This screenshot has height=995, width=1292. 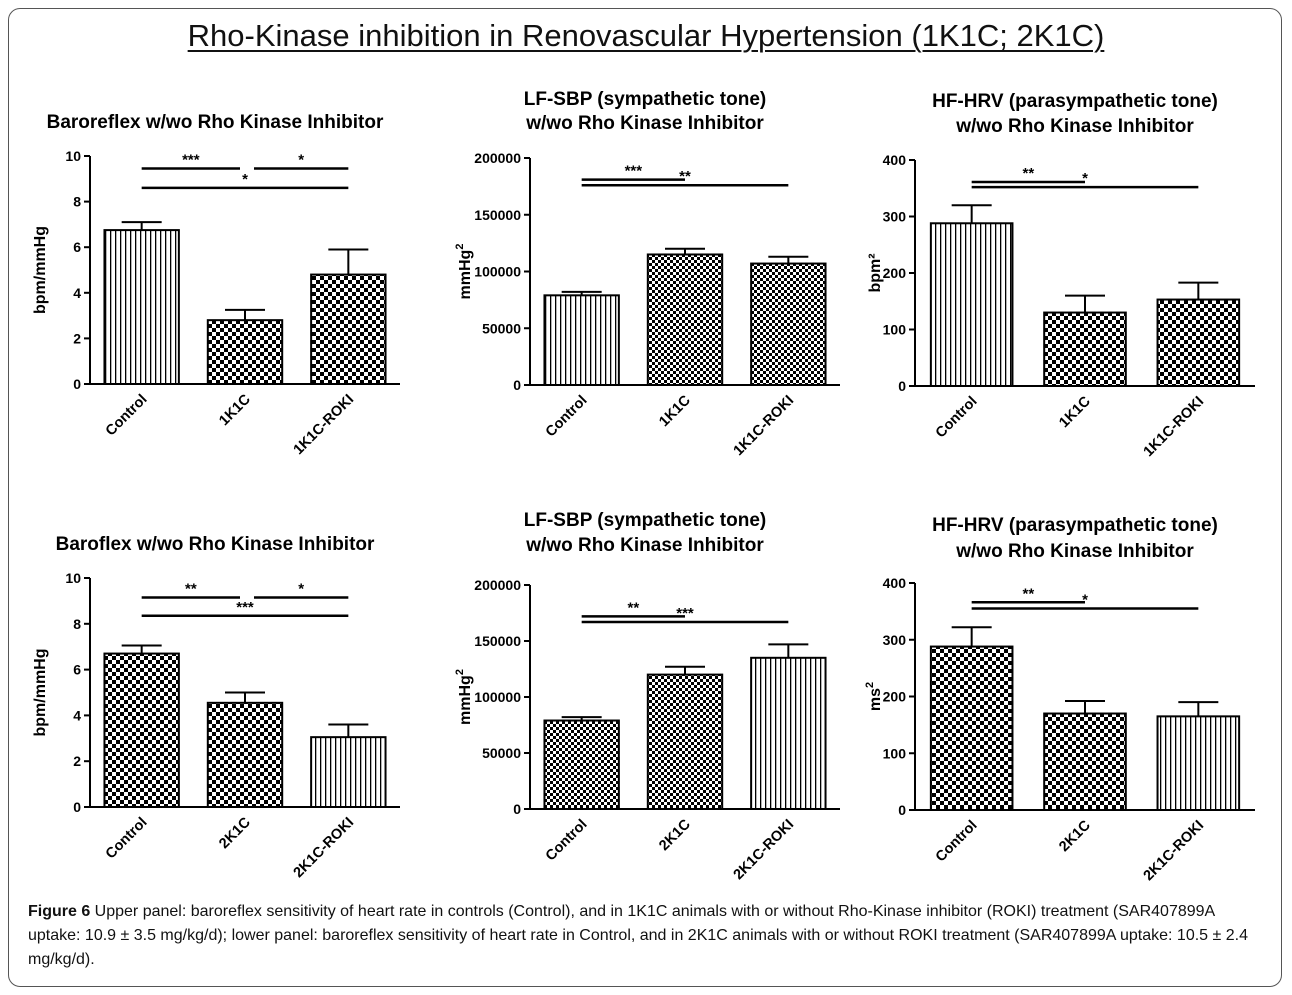 I want to click on y-tick-label: 10, so click(x=73, y=578).